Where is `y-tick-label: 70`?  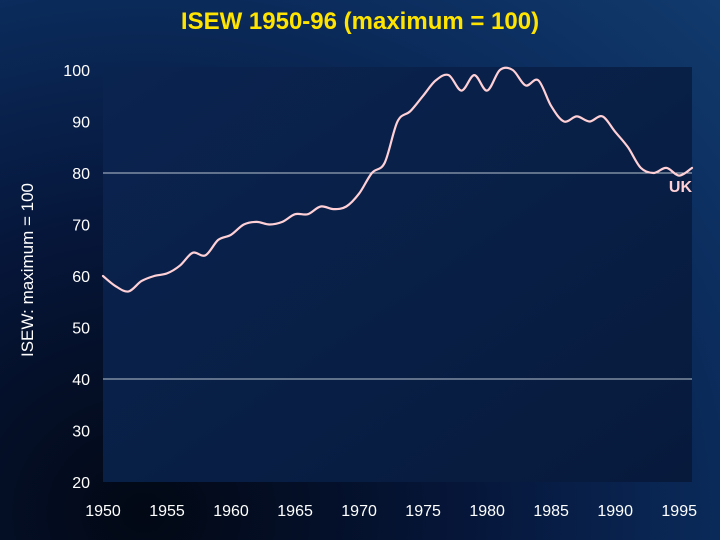
y-tick-label: 70 is located at coordinates (81, 226).